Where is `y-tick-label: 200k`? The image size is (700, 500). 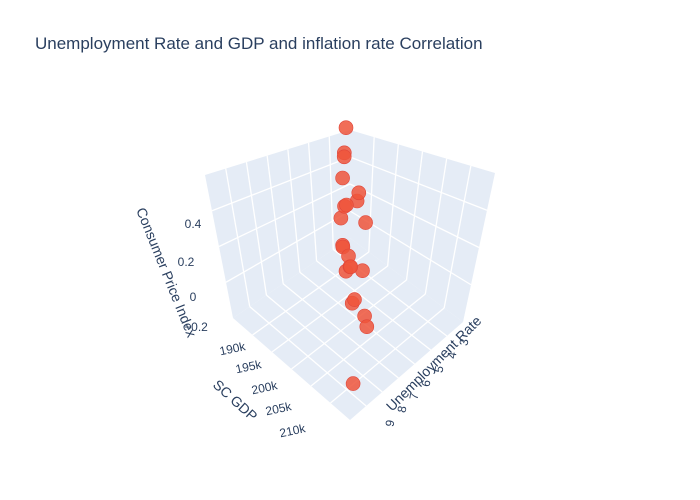
y-tick-label: 200k is located at coordinates (264, 387).